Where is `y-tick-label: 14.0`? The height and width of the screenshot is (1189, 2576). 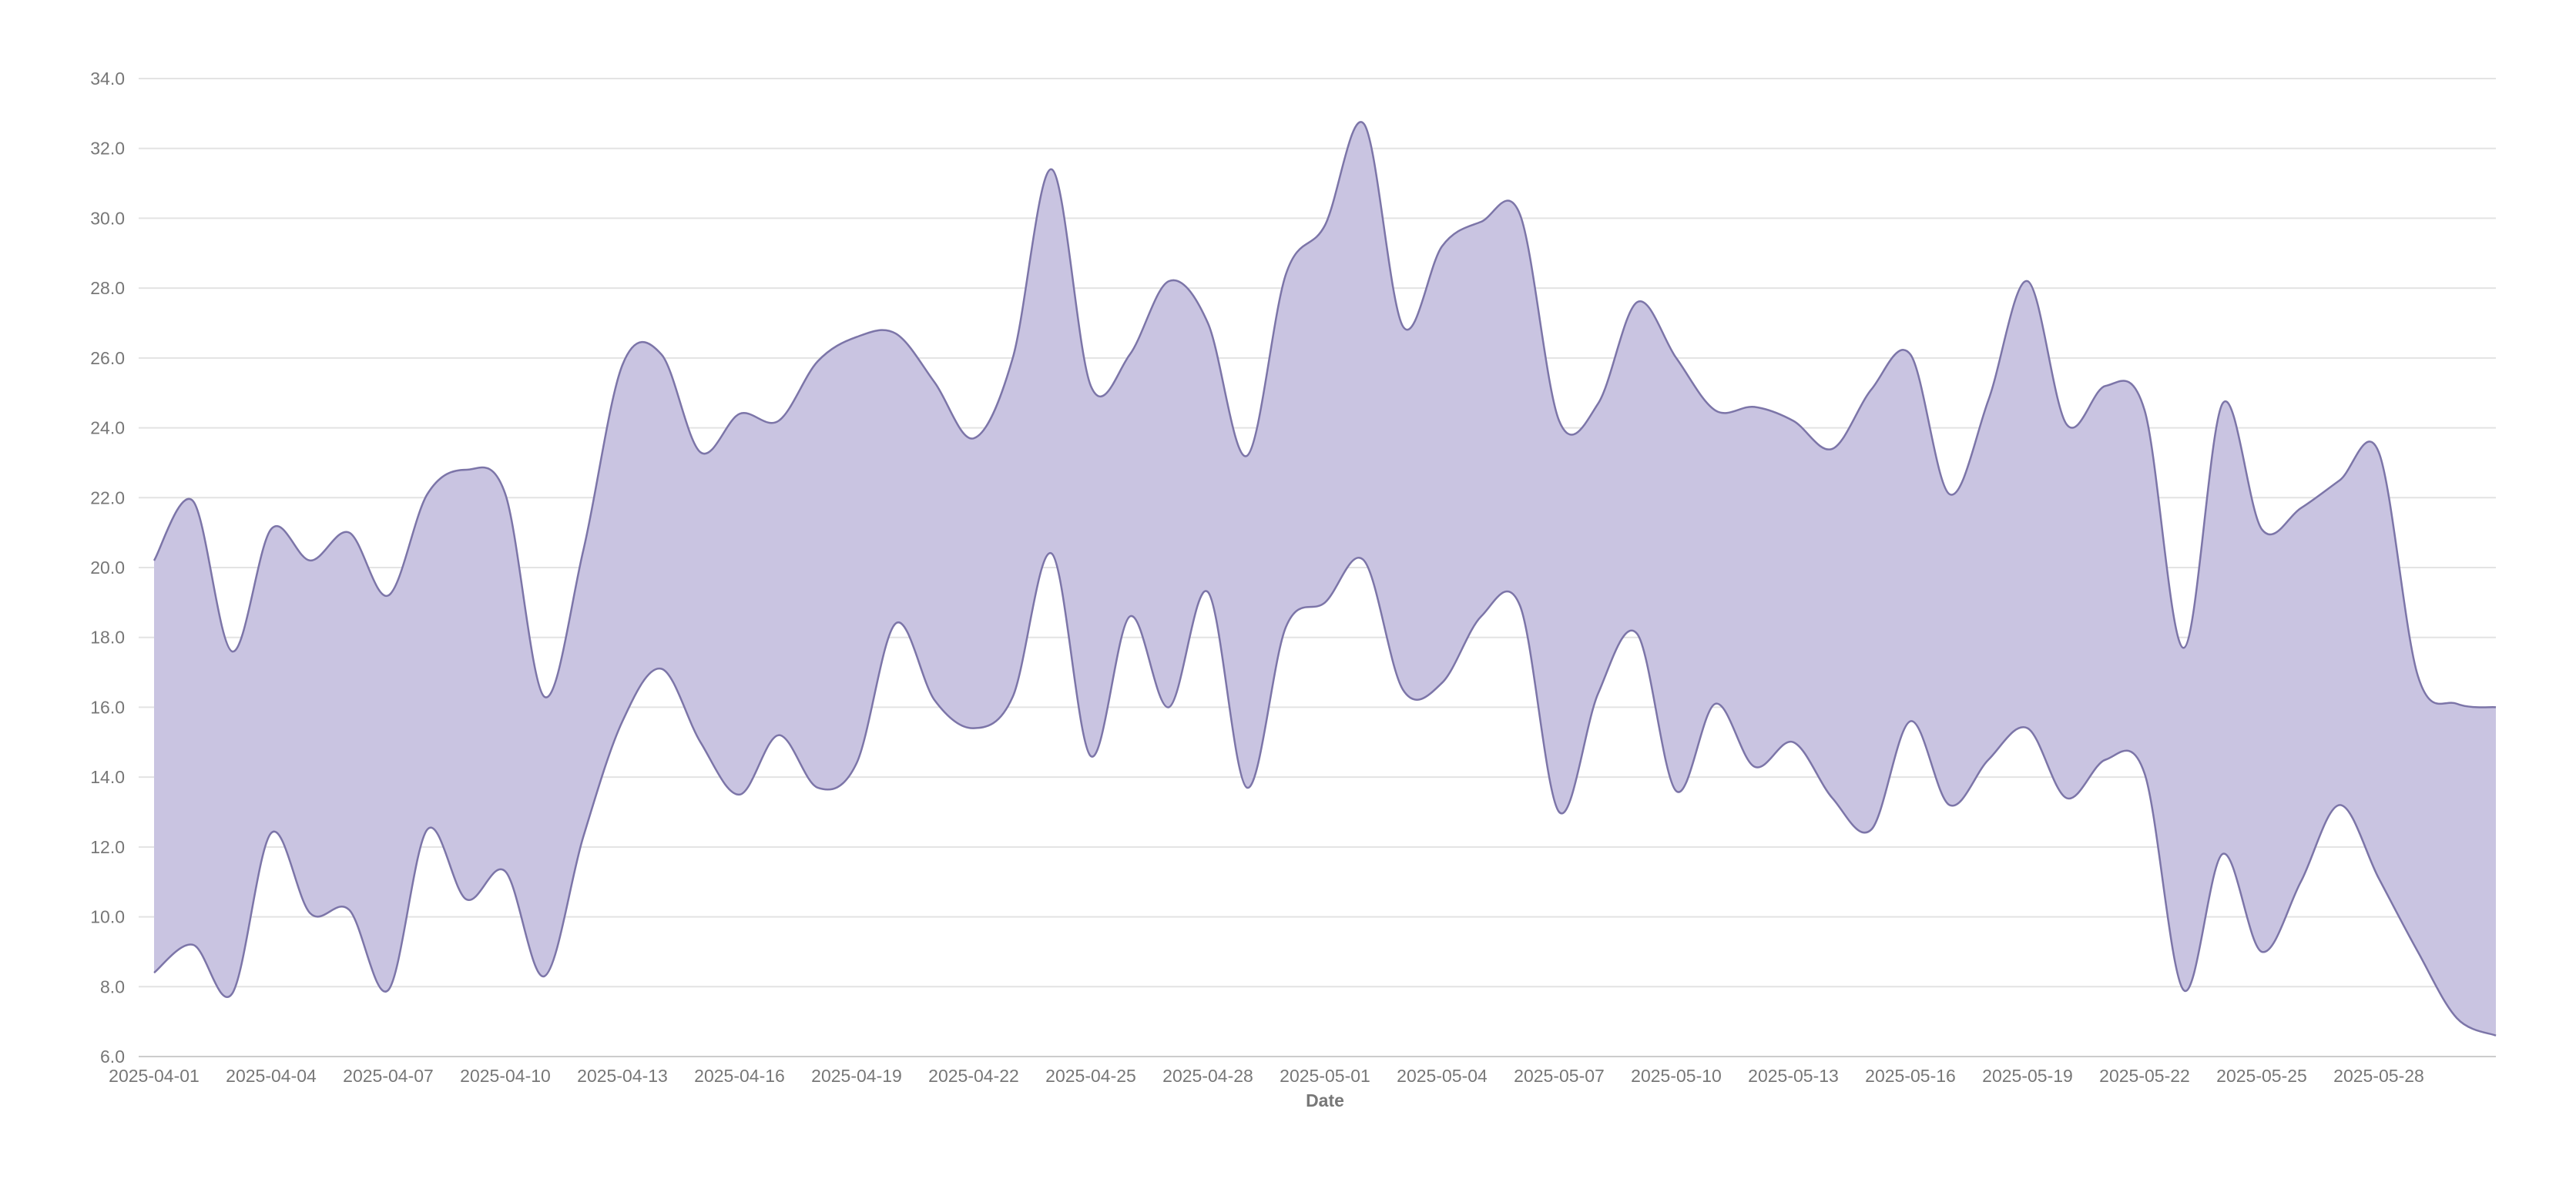
y-tick-label: 14.0 is located at coordinates (107, 777).